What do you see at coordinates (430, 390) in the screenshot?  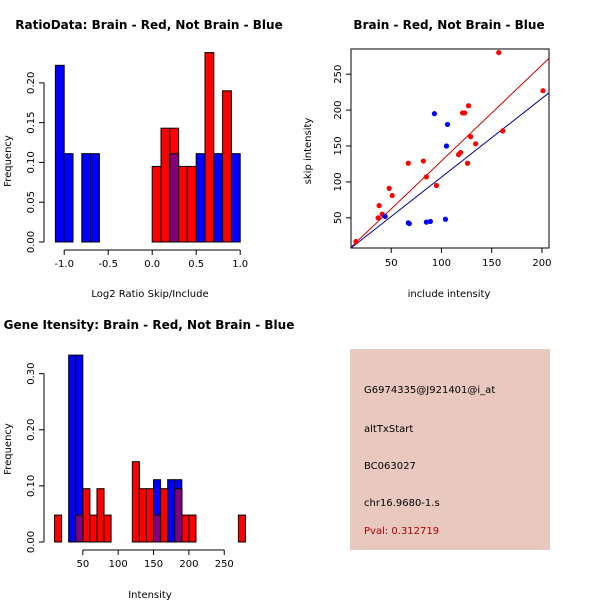 I see `probe-id: G6974335@J921401@i_at` at bounding box center [430, 390].